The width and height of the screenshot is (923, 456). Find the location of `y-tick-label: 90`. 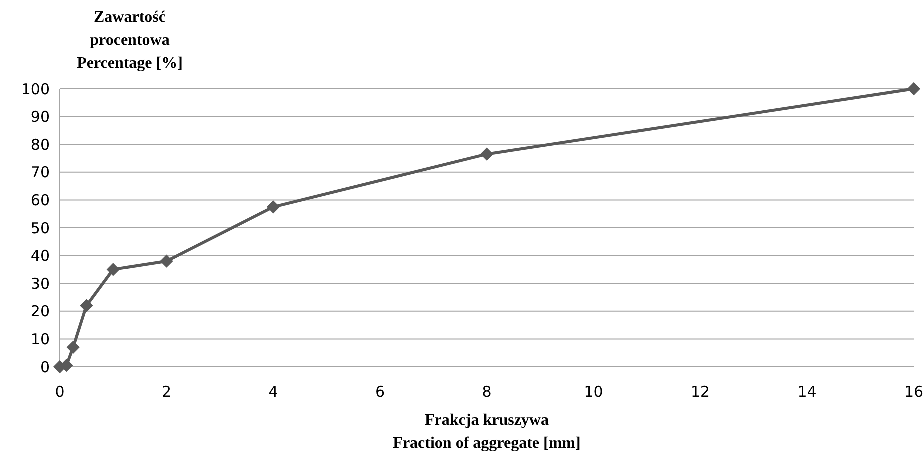

y-tick-label: 90 is located at coordinates (40, 117).